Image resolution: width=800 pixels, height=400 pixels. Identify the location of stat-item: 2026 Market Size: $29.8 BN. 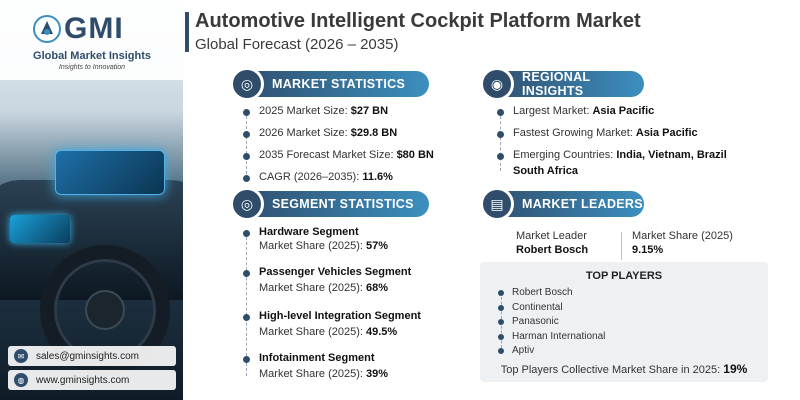
(353, 138).